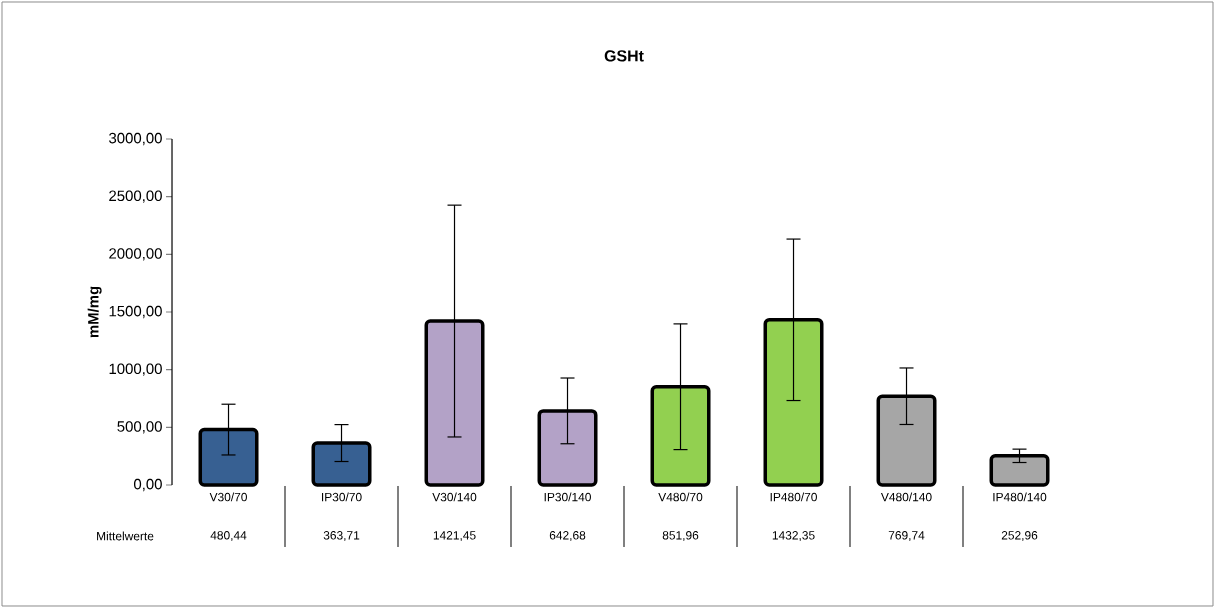 The image size is (1215, 607). Describe the element at coordinates (567, 536) in the screenshot. I see `data-label: 642,68` at that location.